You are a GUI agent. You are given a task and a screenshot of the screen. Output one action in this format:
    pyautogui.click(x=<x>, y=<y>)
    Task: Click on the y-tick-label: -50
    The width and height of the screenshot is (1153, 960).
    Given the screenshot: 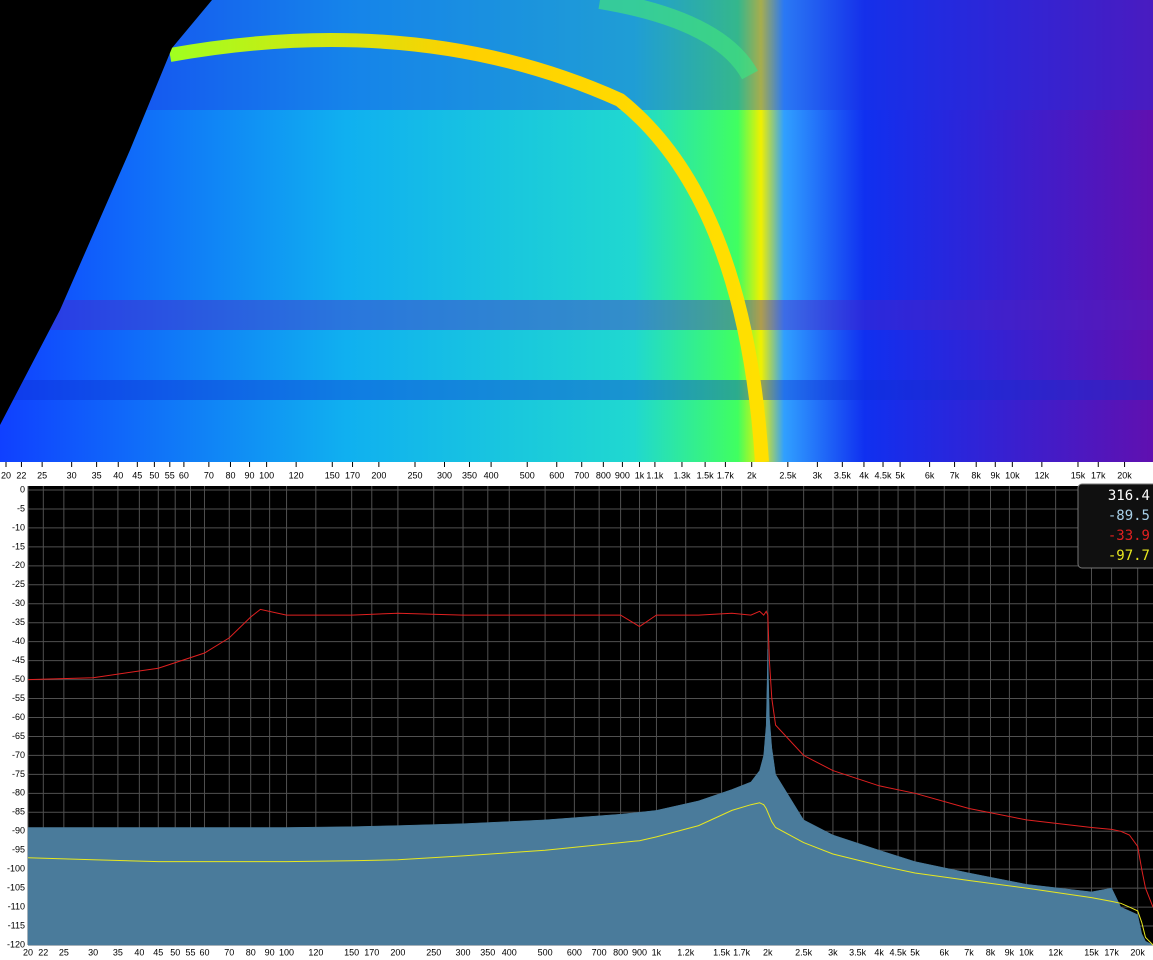 What is the action you would take?
    pyautogui.click(x=18, y=679)
    